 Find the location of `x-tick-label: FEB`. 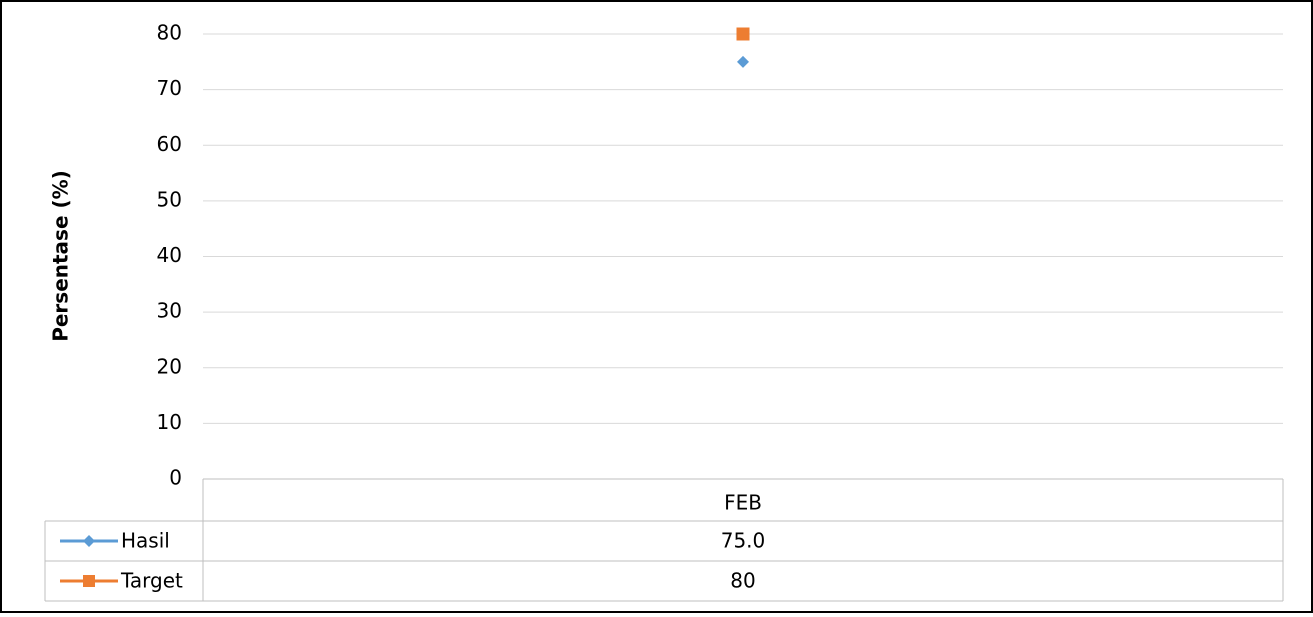

x-tick-label: FEB is located at coordinates (743, 503).